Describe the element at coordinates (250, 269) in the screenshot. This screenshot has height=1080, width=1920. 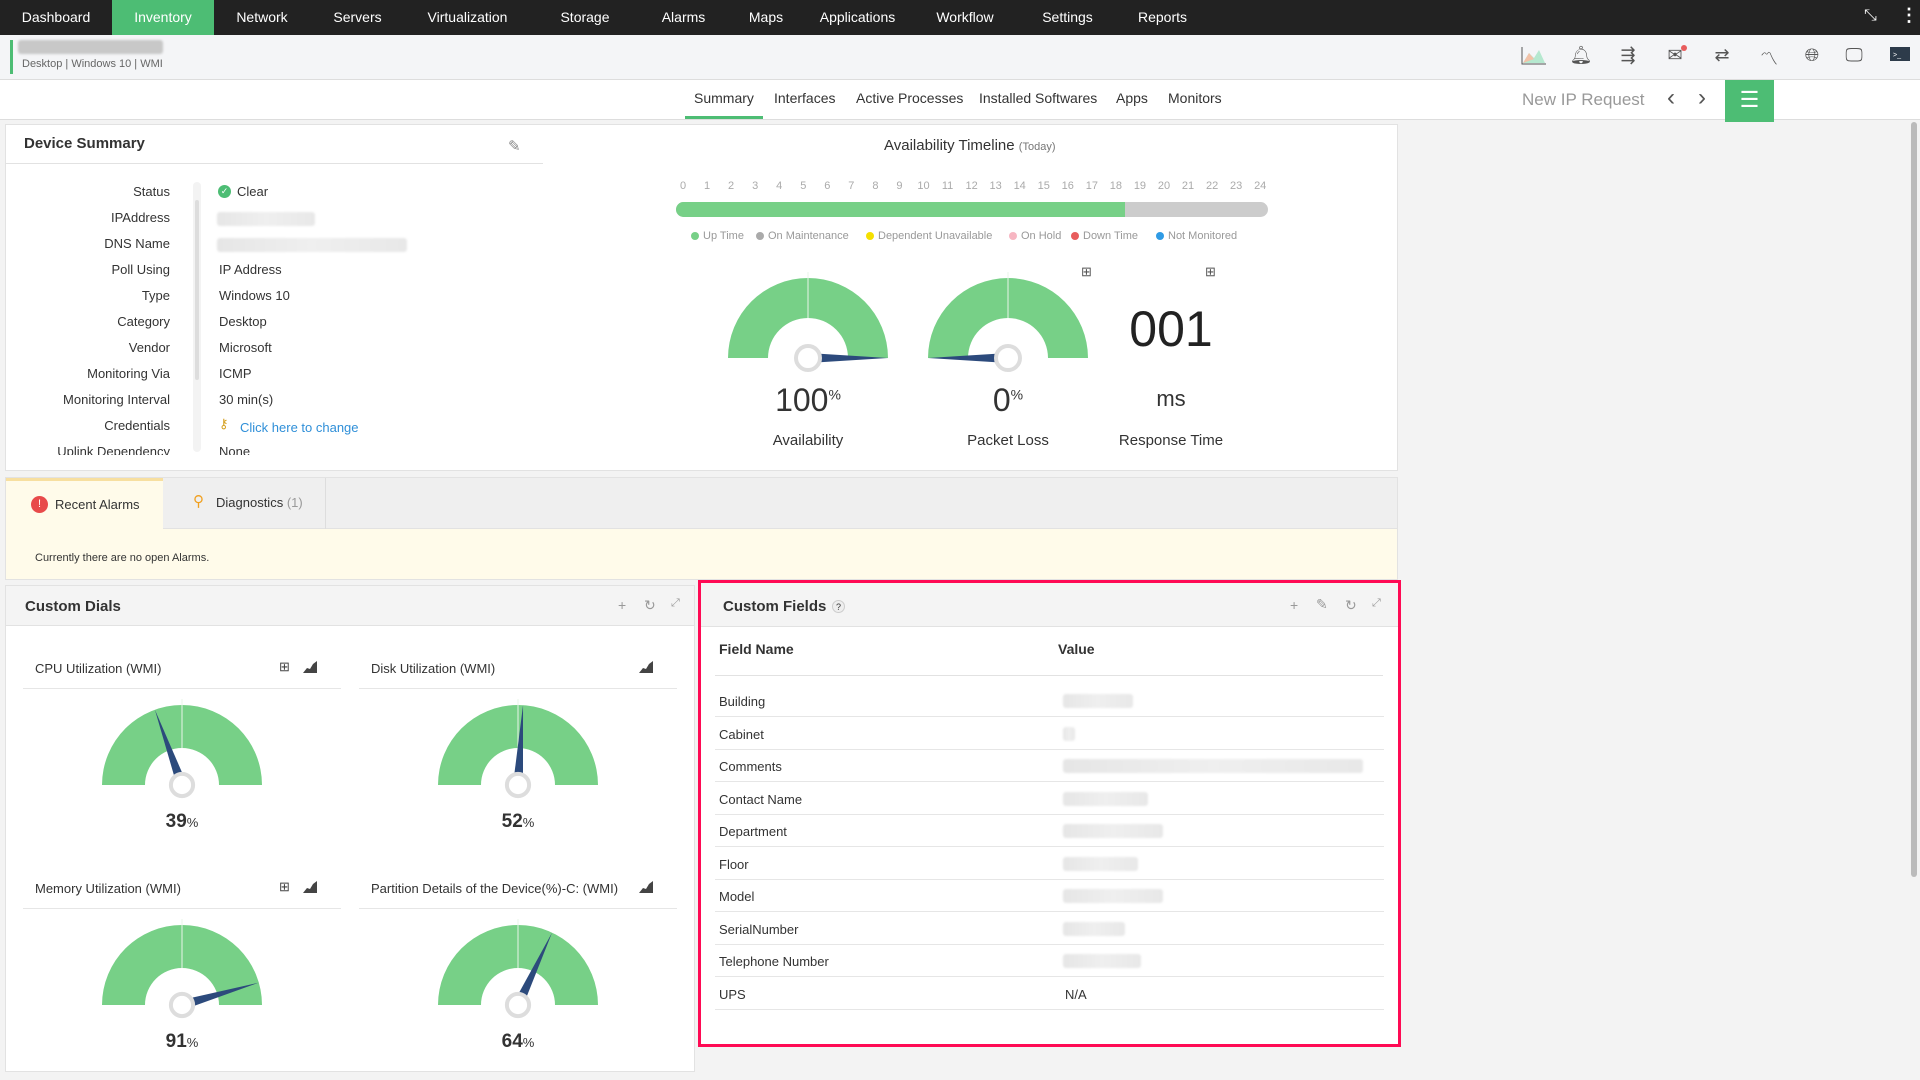
I see `field-value: IP Address` at that location.